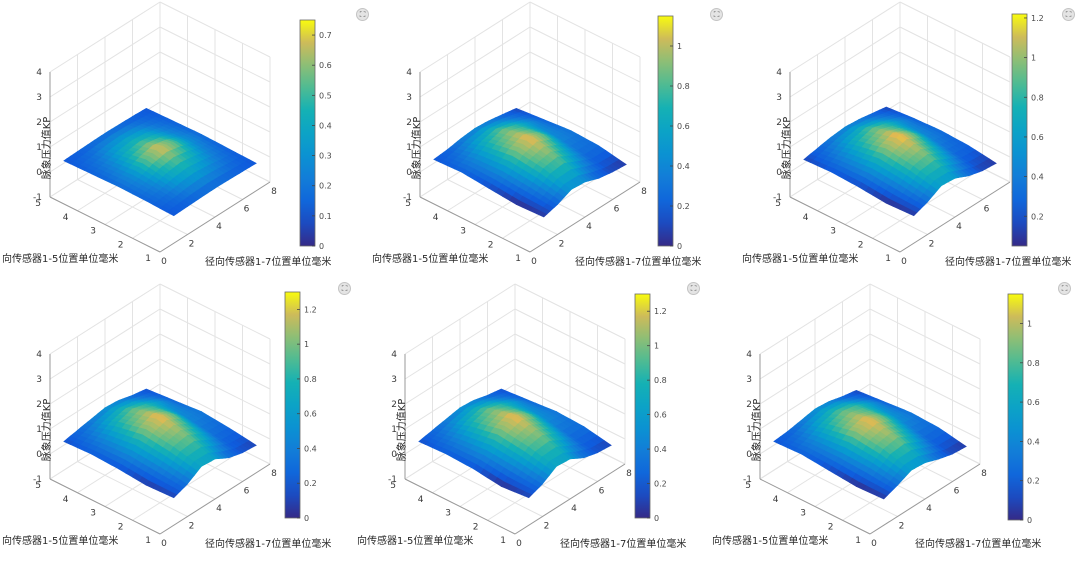  What do you see at coordinates (683, 166) in the screenshot?
I see `colorbar-tick-label: 0.4` at bounding box center [683, 166].